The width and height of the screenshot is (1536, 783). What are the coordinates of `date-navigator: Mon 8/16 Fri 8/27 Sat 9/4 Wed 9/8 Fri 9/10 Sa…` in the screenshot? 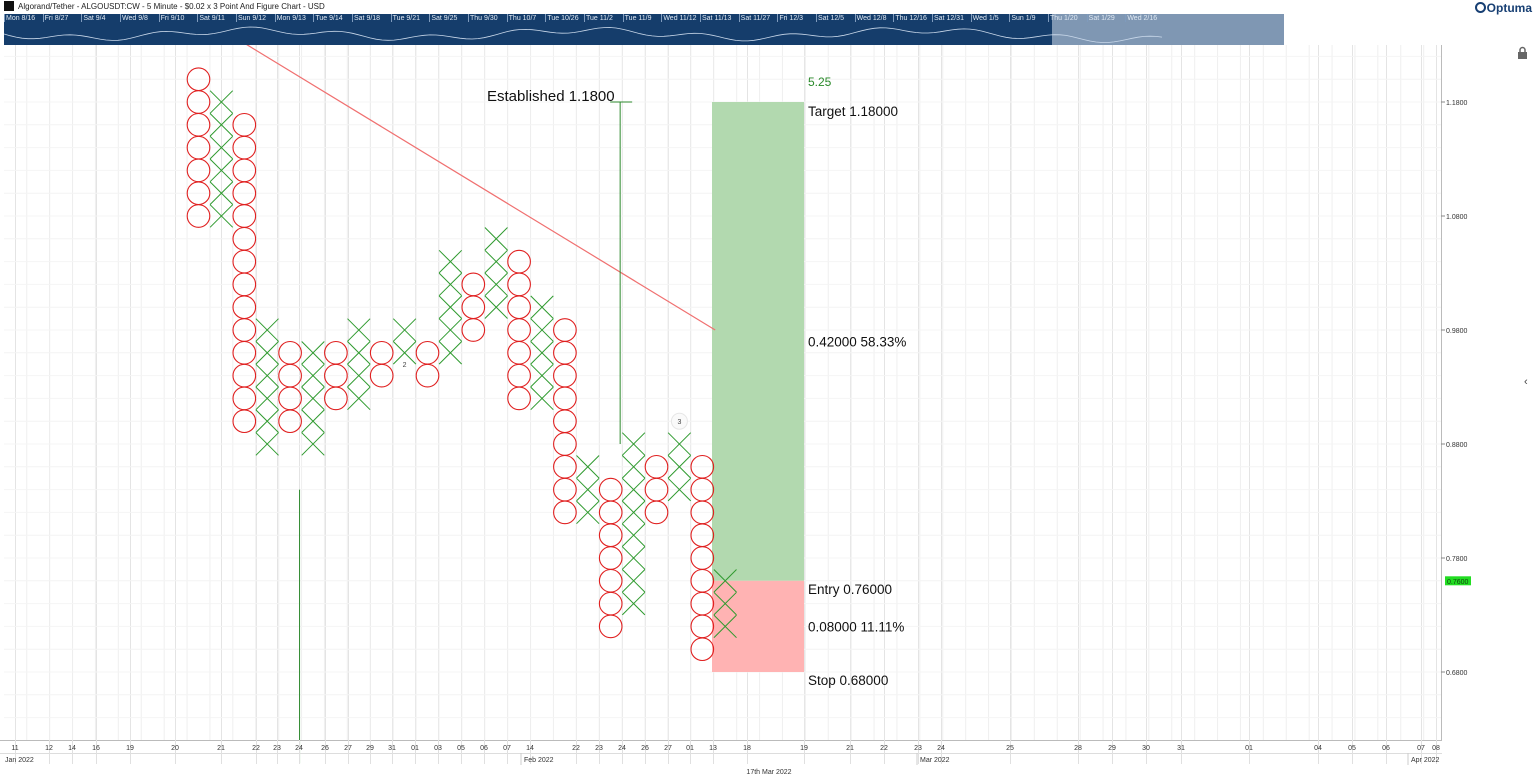 It's located at (644, 29).